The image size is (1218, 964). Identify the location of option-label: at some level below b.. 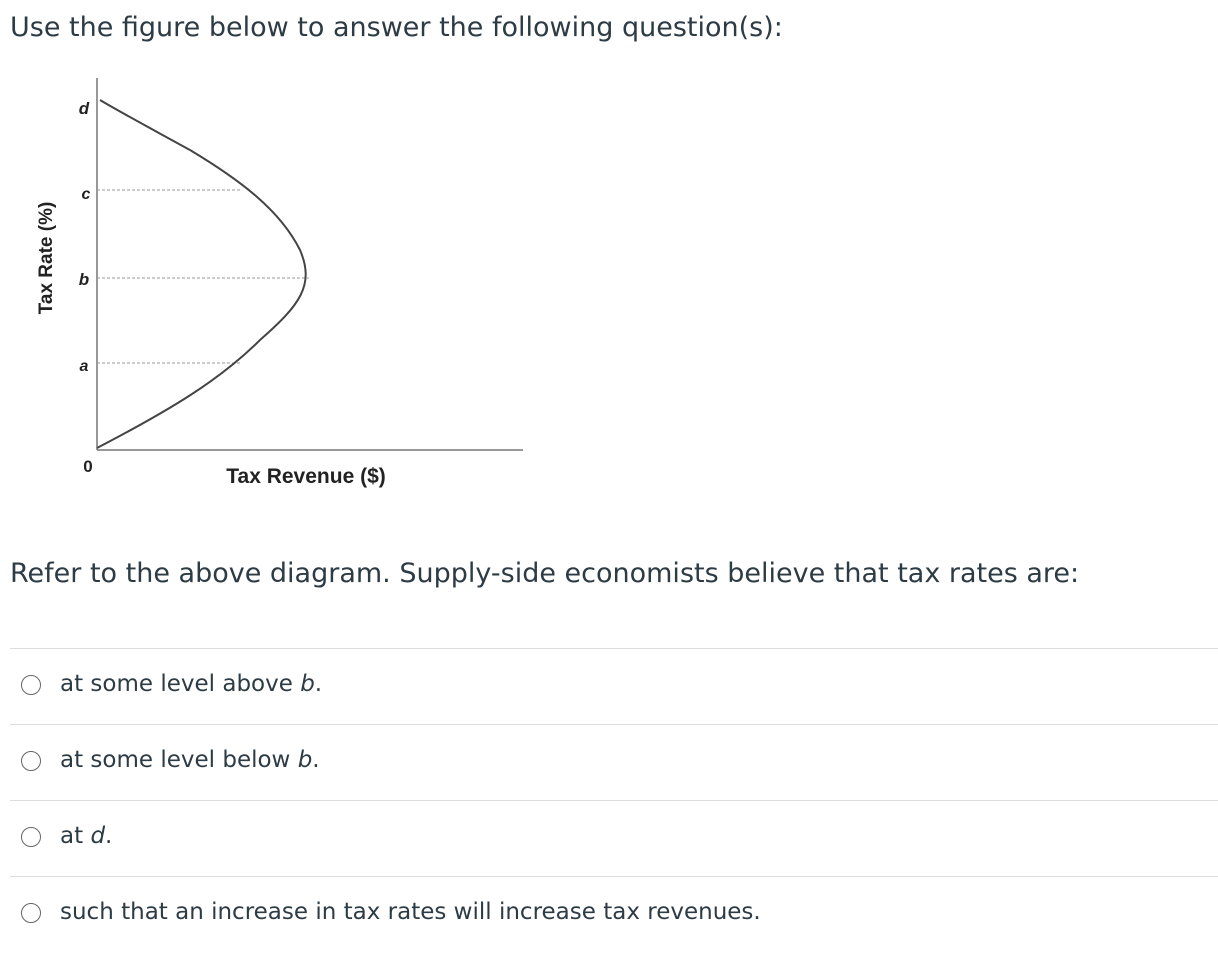
(190, 760).